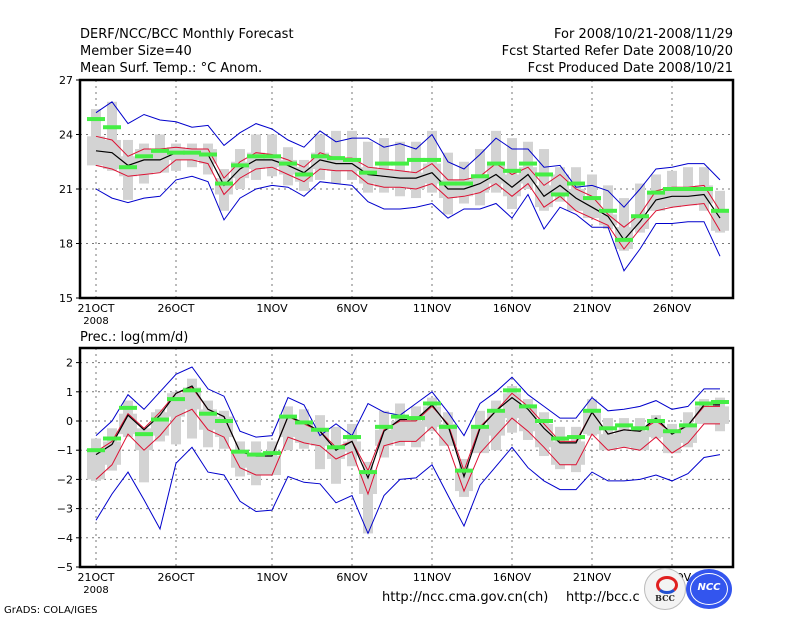 Image resolution: width=800 pixels, height=618 pixels. Describe the element at coordinates (603, 597) in the screenshot. I see `bcc-url-link: http://bcc.c` at that location.